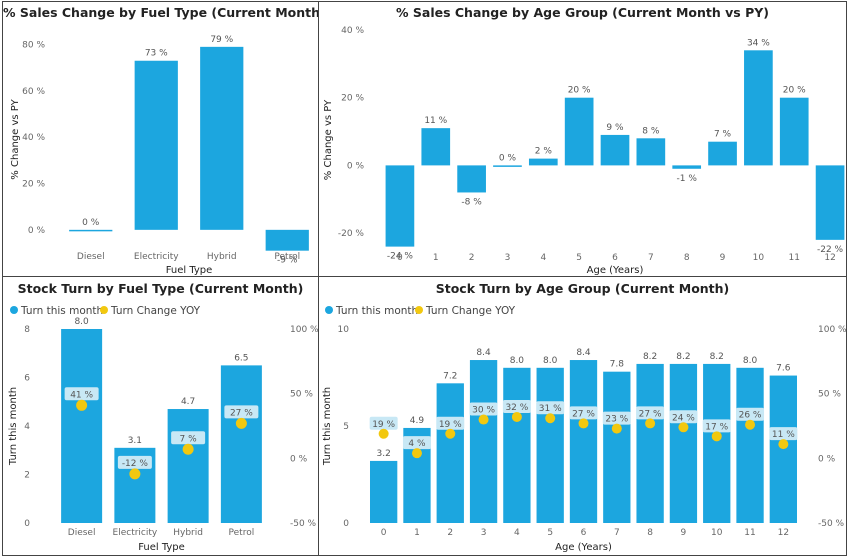  I want to click on y-tick-label: 4, so click(27, 427).